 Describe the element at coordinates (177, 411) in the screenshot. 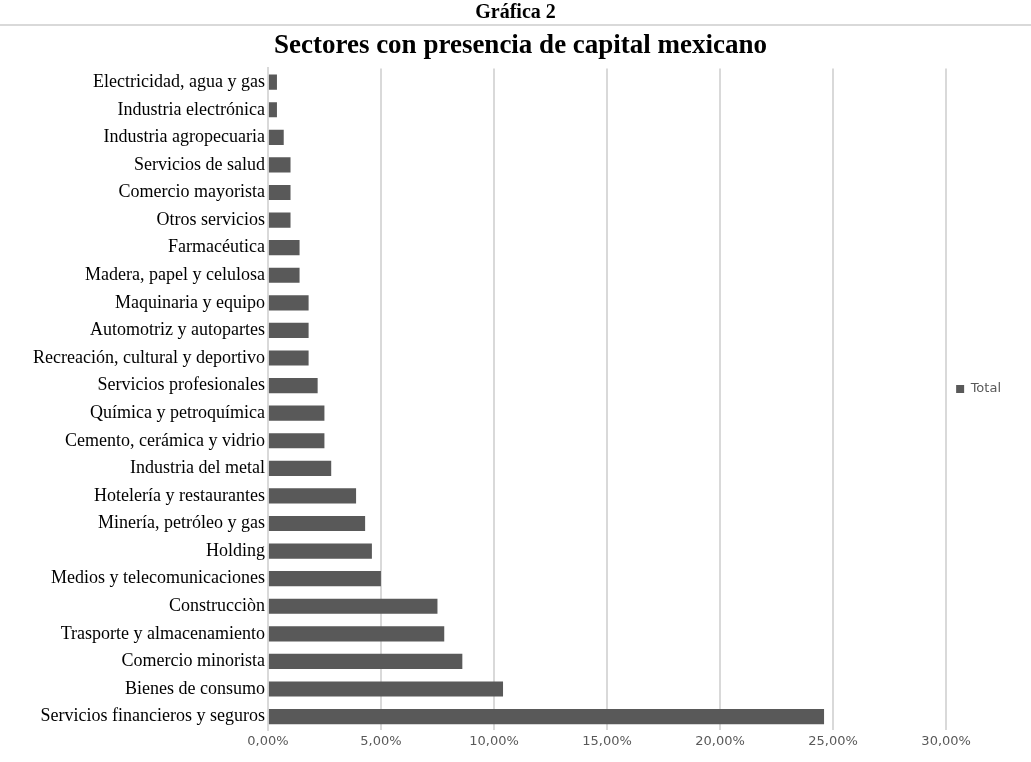

I see `y-tick-label: Química y petroquímica` at that location.